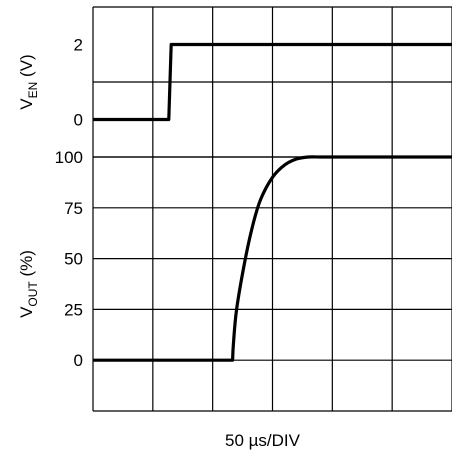 This screenshot has height=455, width=452. Describe the element at coordinates (28, 81) in the screenshot. I see `y-axis-label-ven: VEN (V)` at that location.